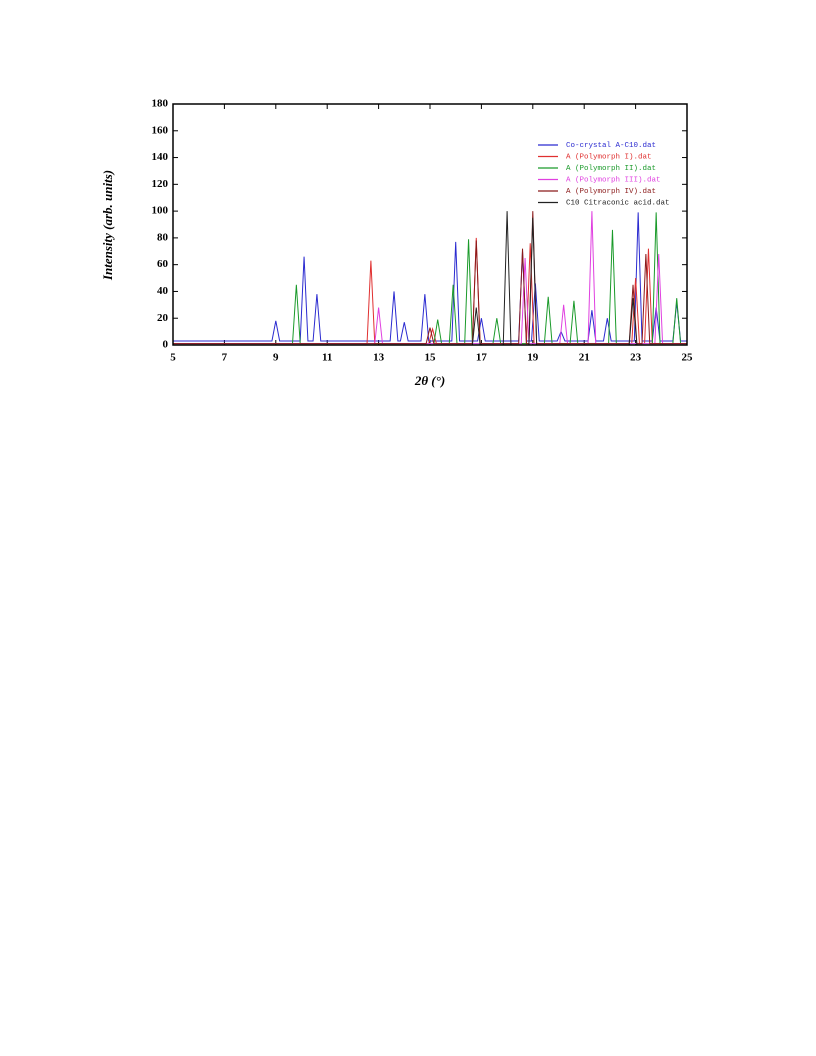 The height and width of the screenshot is (1056, 816). What do you see at coordinates (160, 211) in the screenshot?
I see `y-tick-label: 100` at bounding box center [160, 211].